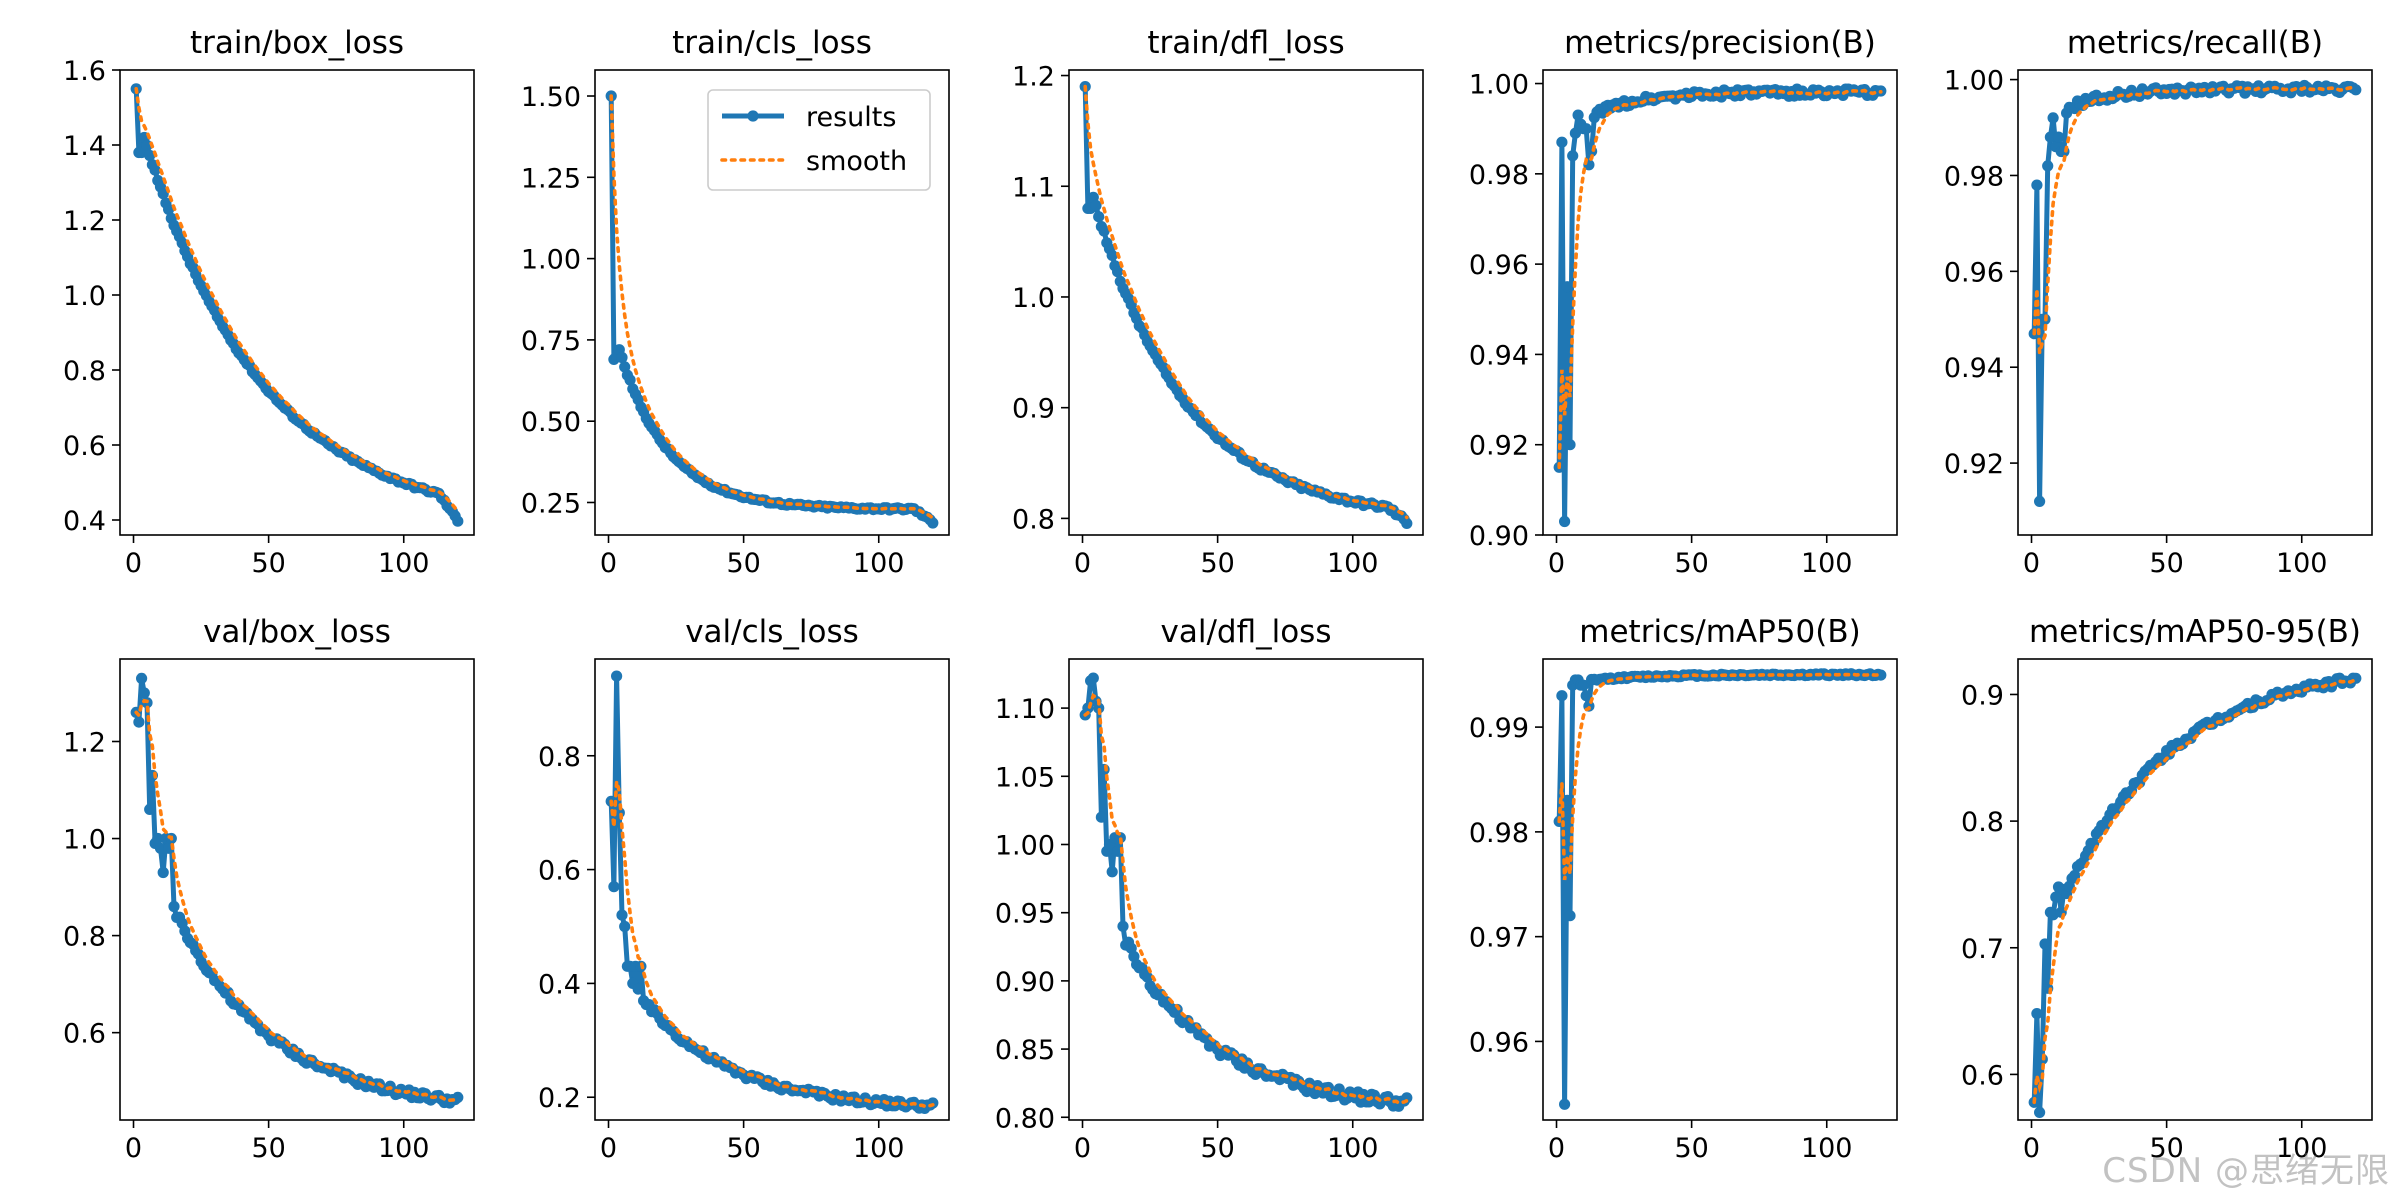  What do you see at coordinates (551, 503) in the screenshot?
I see `y-tick-label: 0.25` at bounding box center [551, 503].